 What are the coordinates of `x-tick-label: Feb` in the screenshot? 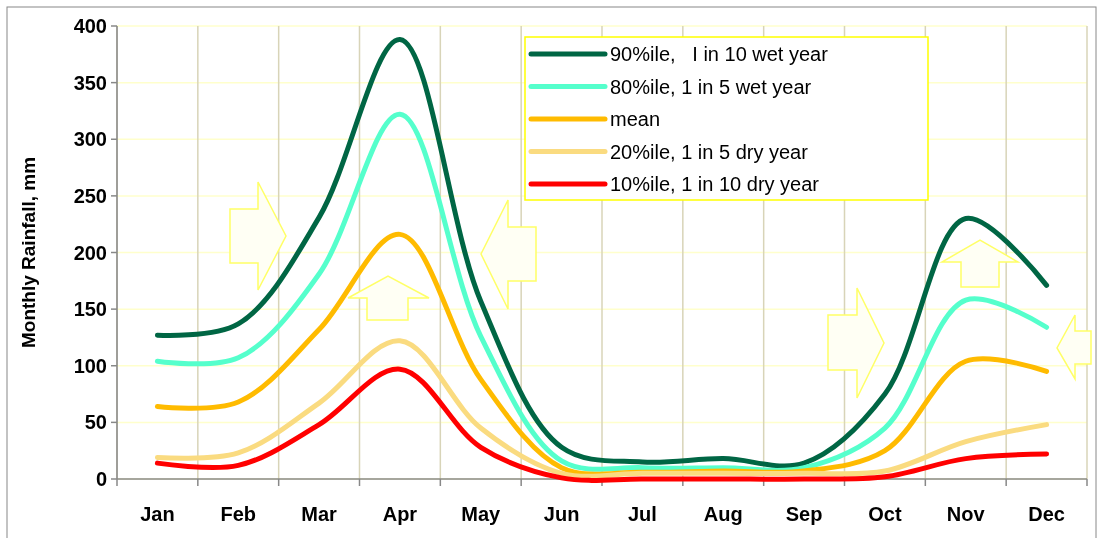 It's located at (238, 514).